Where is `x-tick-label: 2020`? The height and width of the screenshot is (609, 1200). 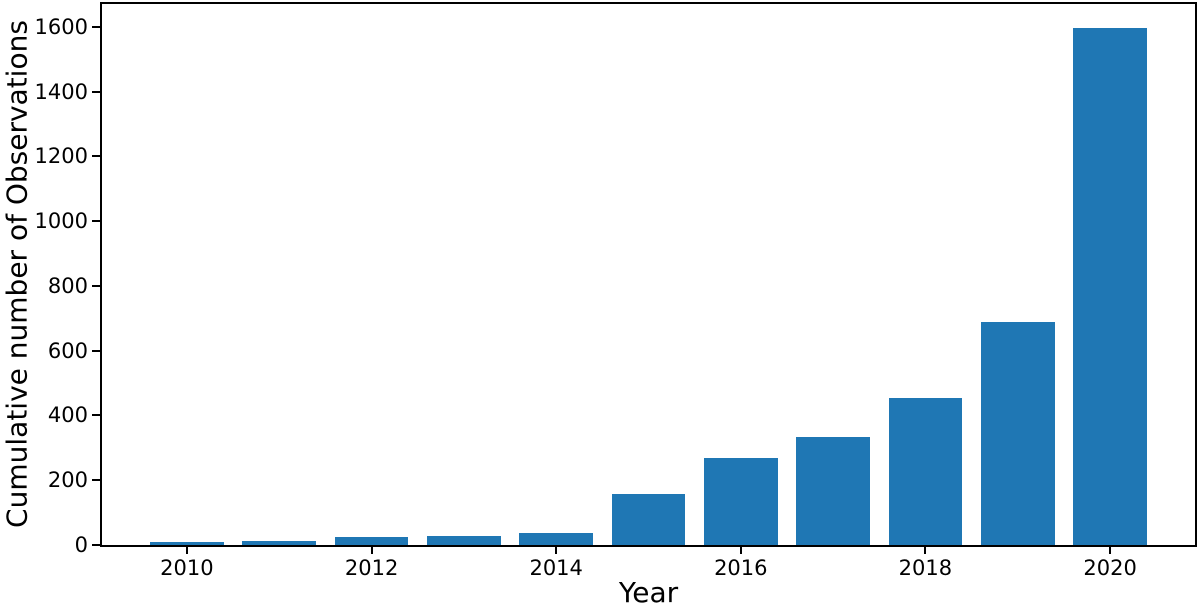 x-tick-label: 2020 is located at coordinates (1110, 568).